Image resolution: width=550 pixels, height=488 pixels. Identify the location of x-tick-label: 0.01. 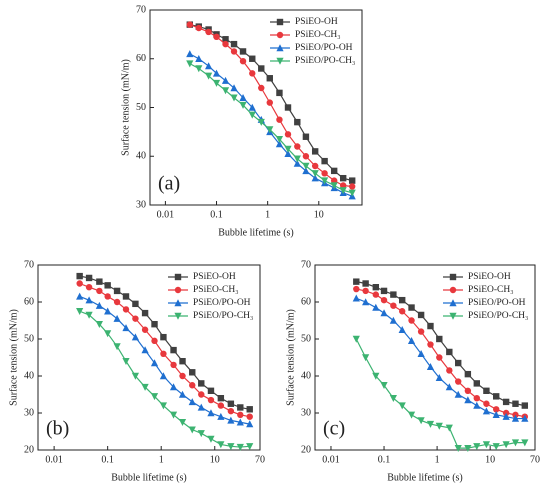
(54, 459).